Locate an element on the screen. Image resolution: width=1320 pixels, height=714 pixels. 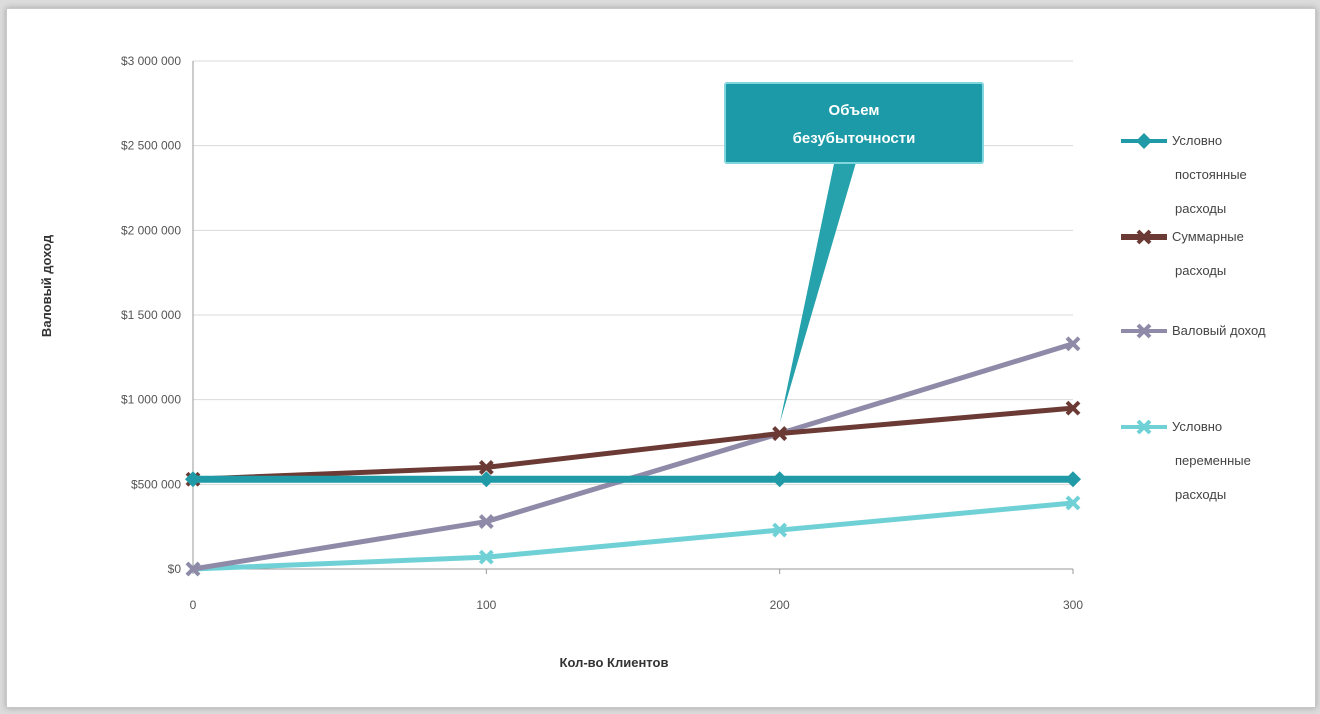
annotation-callout: Объем безубыточности is located at coordinates (854, 253).